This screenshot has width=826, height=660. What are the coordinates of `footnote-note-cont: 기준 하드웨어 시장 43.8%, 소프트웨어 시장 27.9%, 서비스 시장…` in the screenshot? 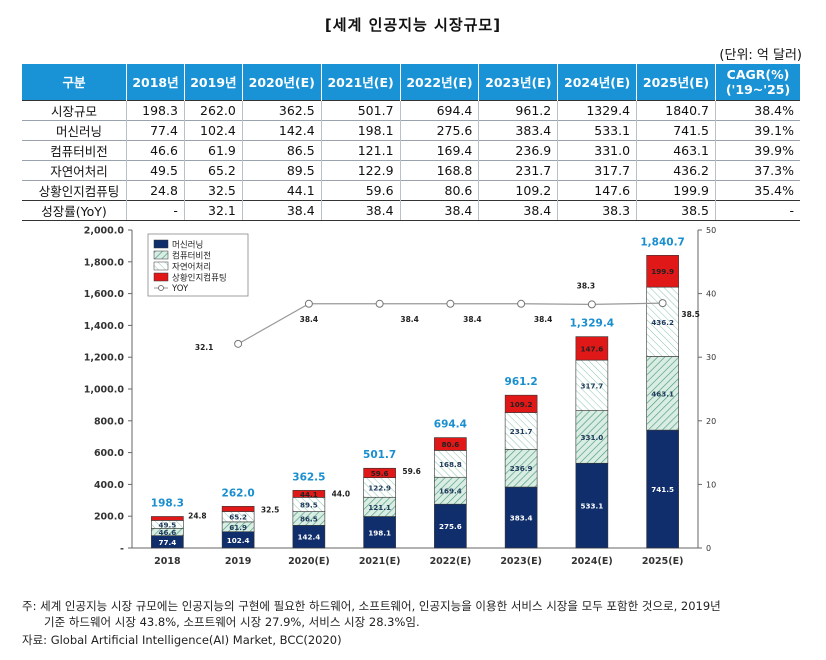 It's located at (232, 622).